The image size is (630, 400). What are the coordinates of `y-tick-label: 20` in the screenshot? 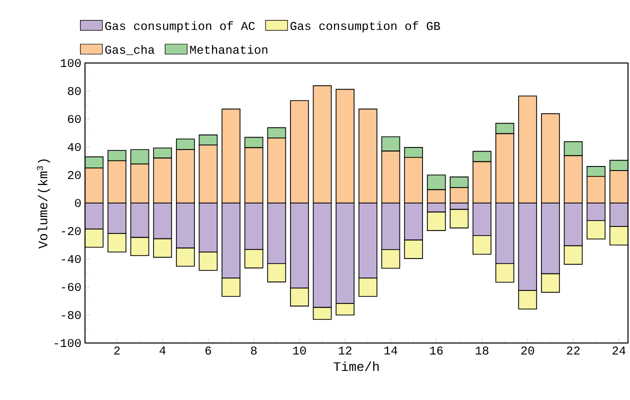 It's located at (74, 175).